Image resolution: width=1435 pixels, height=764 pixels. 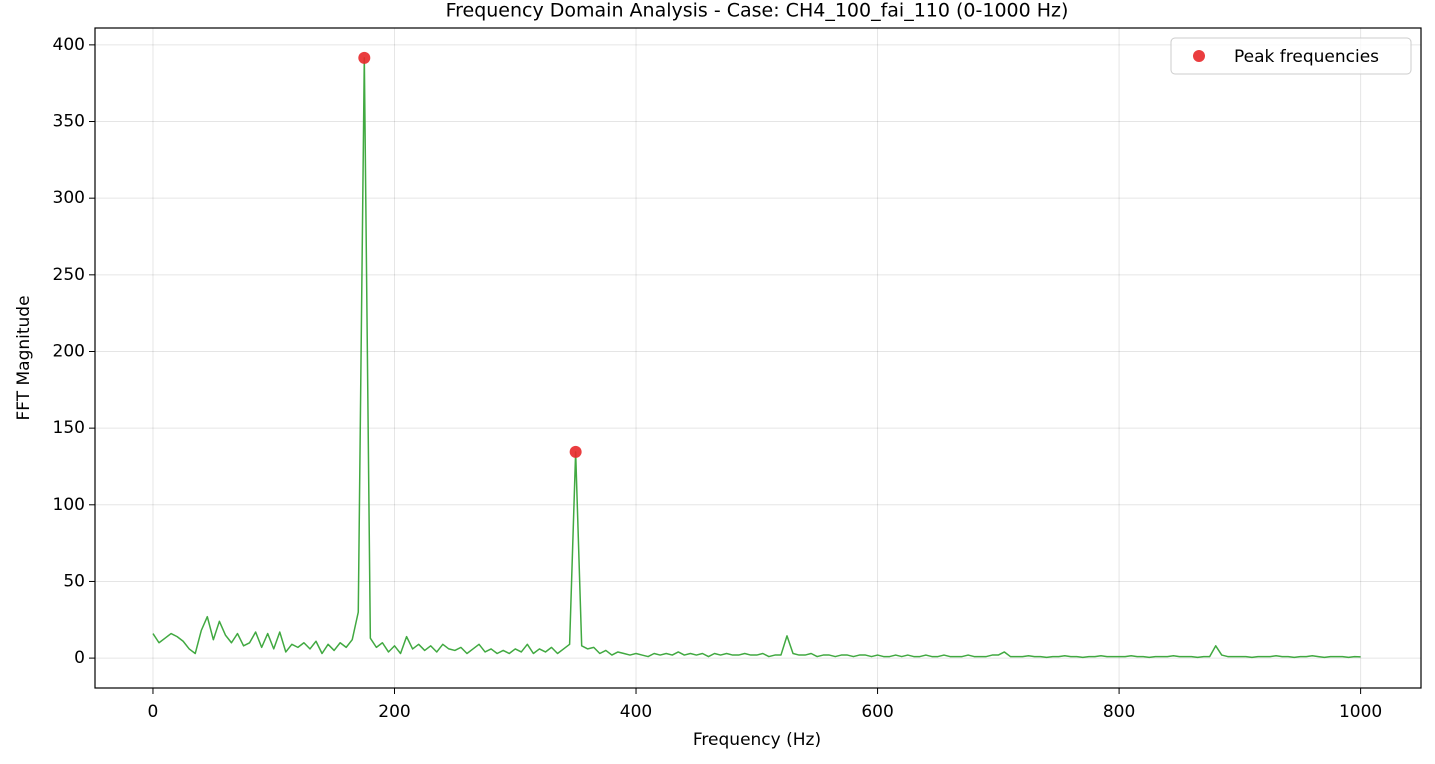 What do you see at coordinates (153, 712) in the screenshot?
I see `x-tick-label: 0` at bounding box center [153, 712].